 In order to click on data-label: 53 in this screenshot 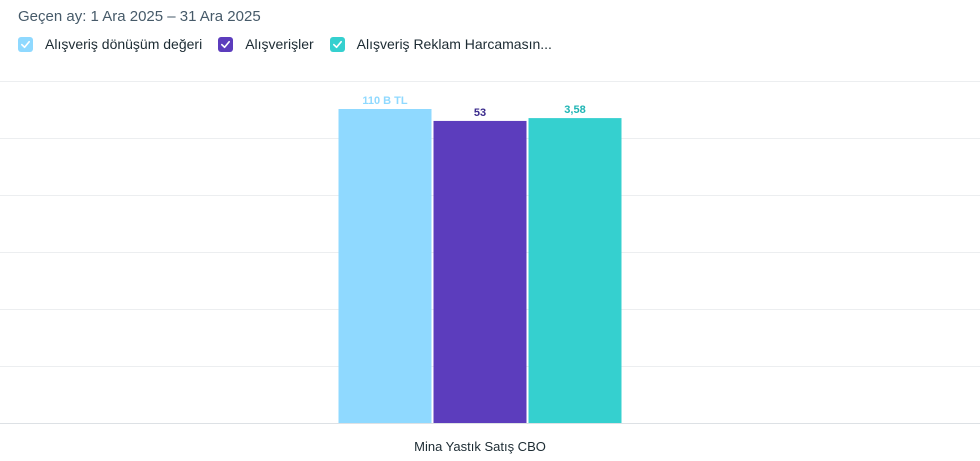, I will do `click(480, 113)`.